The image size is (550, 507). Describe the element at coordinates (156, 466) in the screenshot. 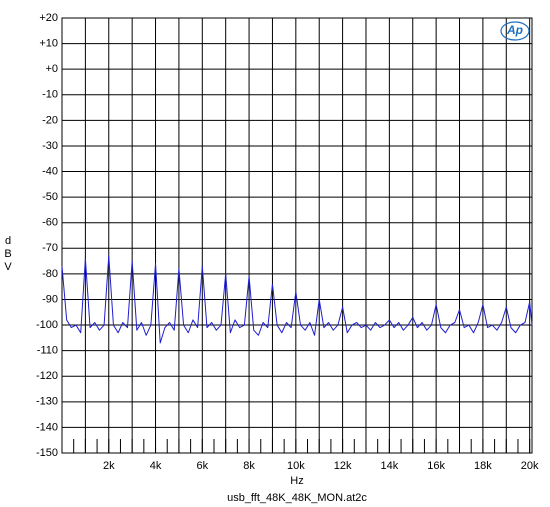

I see `x-tick-label: 4k` at that location.